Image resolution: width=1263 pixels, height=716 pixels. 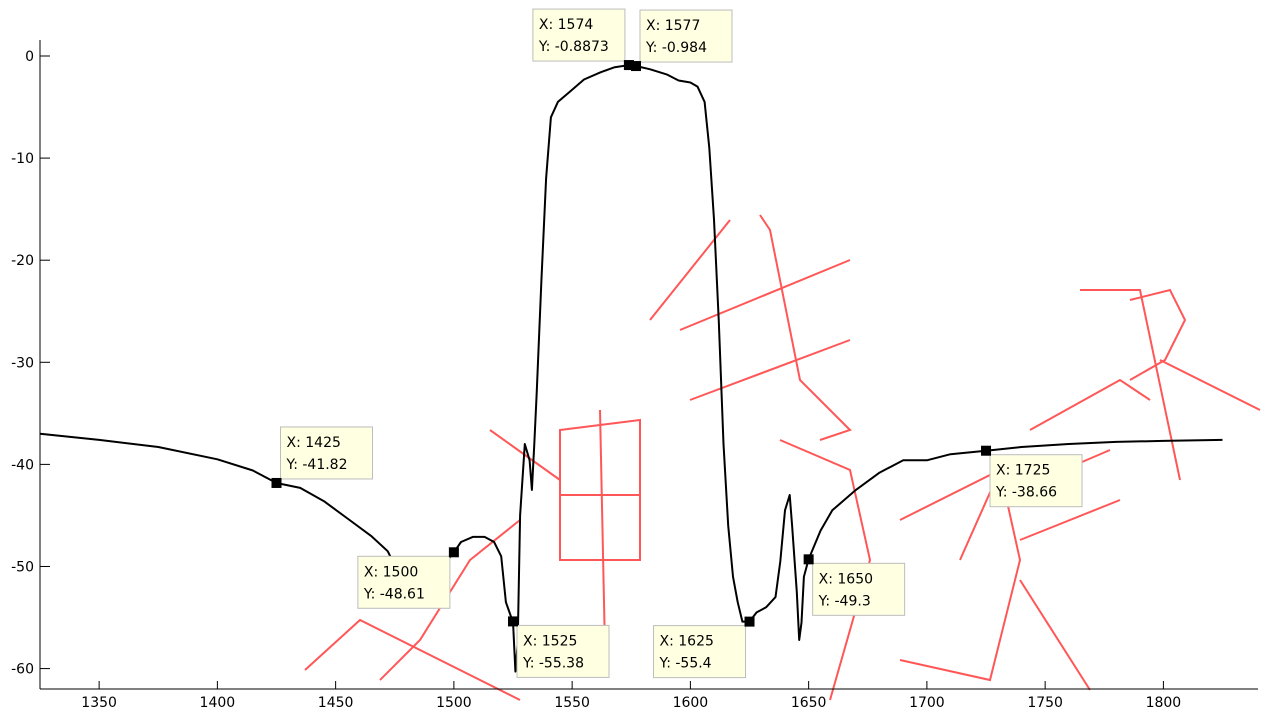 I want to click on datatip-y-text: Y: -48.61, so click(x=394, y=594).